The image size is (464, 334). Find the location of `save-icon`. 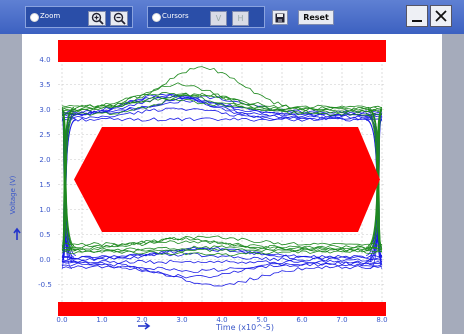

save-icon is located at coordinates (280, 17).